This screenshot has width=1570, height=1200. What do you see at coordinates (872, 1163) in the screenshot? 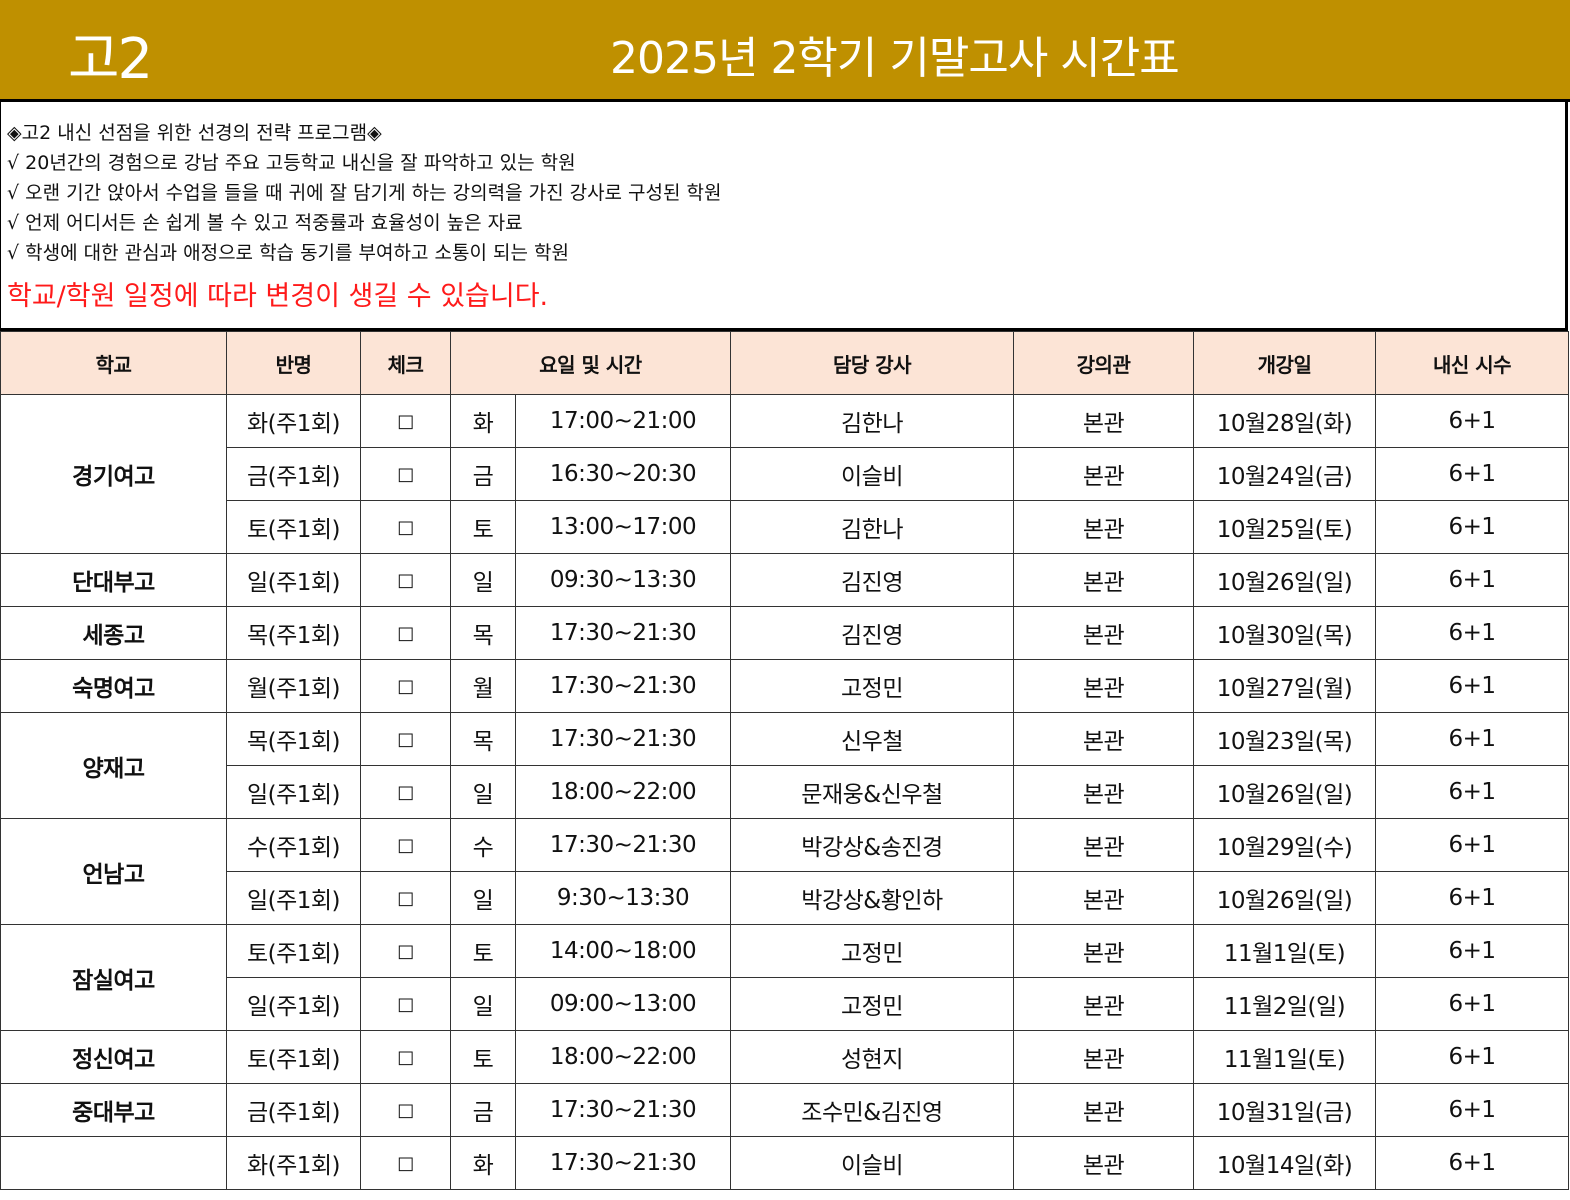
I see `teacher-cell: 이슬비` at bounding box center [872, 1163].